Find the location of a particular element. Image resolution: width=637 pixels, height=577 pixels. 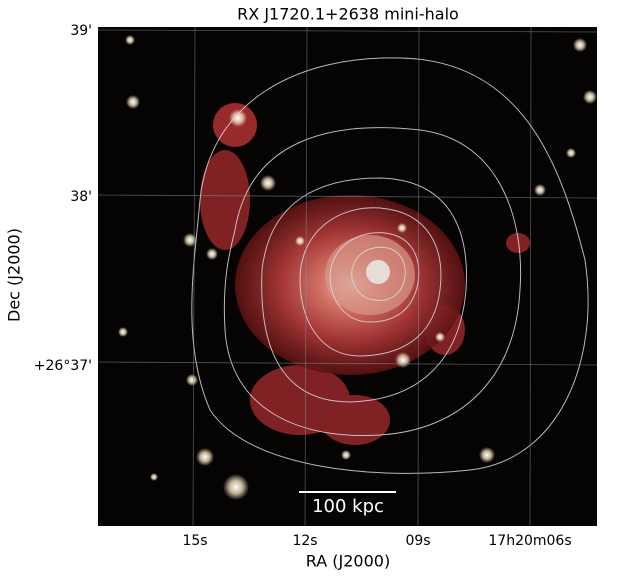

y-tick-label: 38' is located at coordinates (81, 197).